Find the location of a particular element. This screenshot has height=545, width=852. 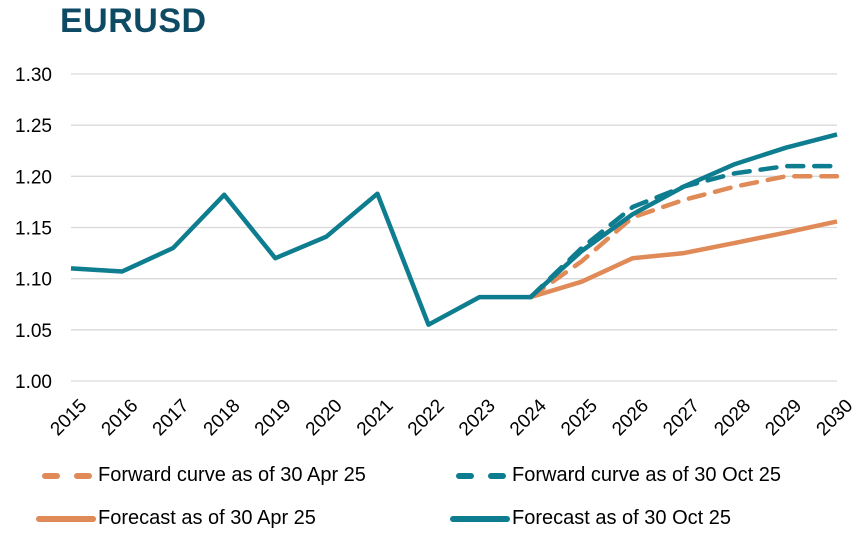

legend-item-forecast-oct: Forecast as of 30 Oct 25 is located at coordinates (590, 518).